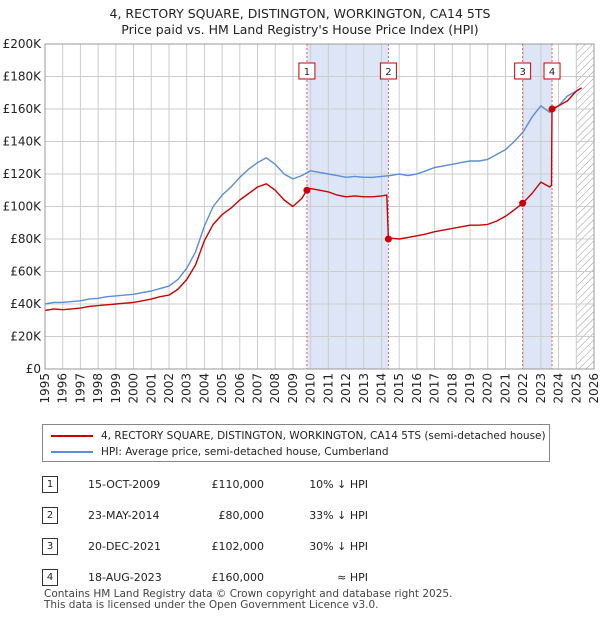 The height and width of the screenshot is (620, 600). What do you see at coordinates (293, 388) in the screenshot?
I see `x-tick-label: 2009` at bounding box center [293, 388].